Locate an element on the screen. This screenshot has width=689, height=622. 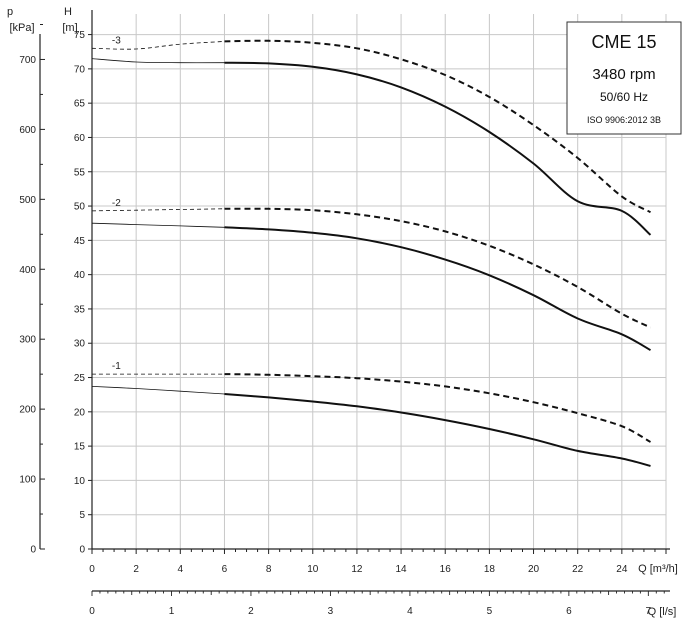
pressure-axis-tick-label: 600 is located at coordinates (27, 130).